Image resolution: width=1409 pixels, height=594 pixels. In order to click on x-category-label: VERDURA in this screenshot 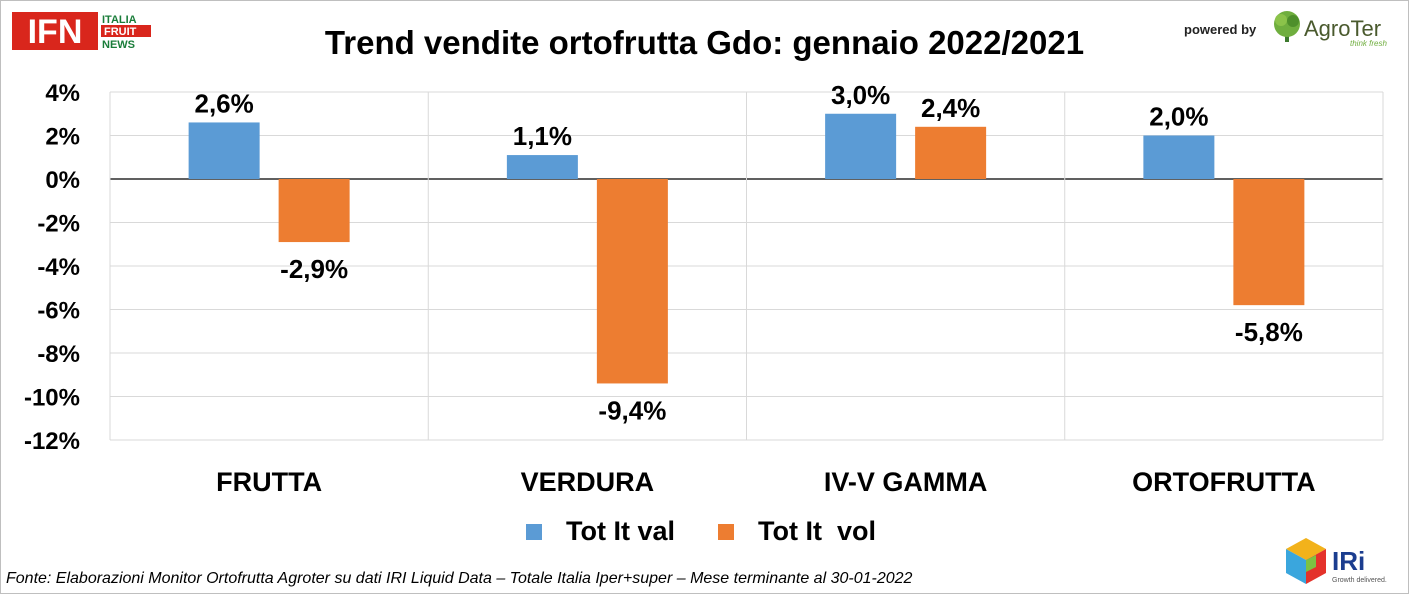, I will do `click(588, 482)`.